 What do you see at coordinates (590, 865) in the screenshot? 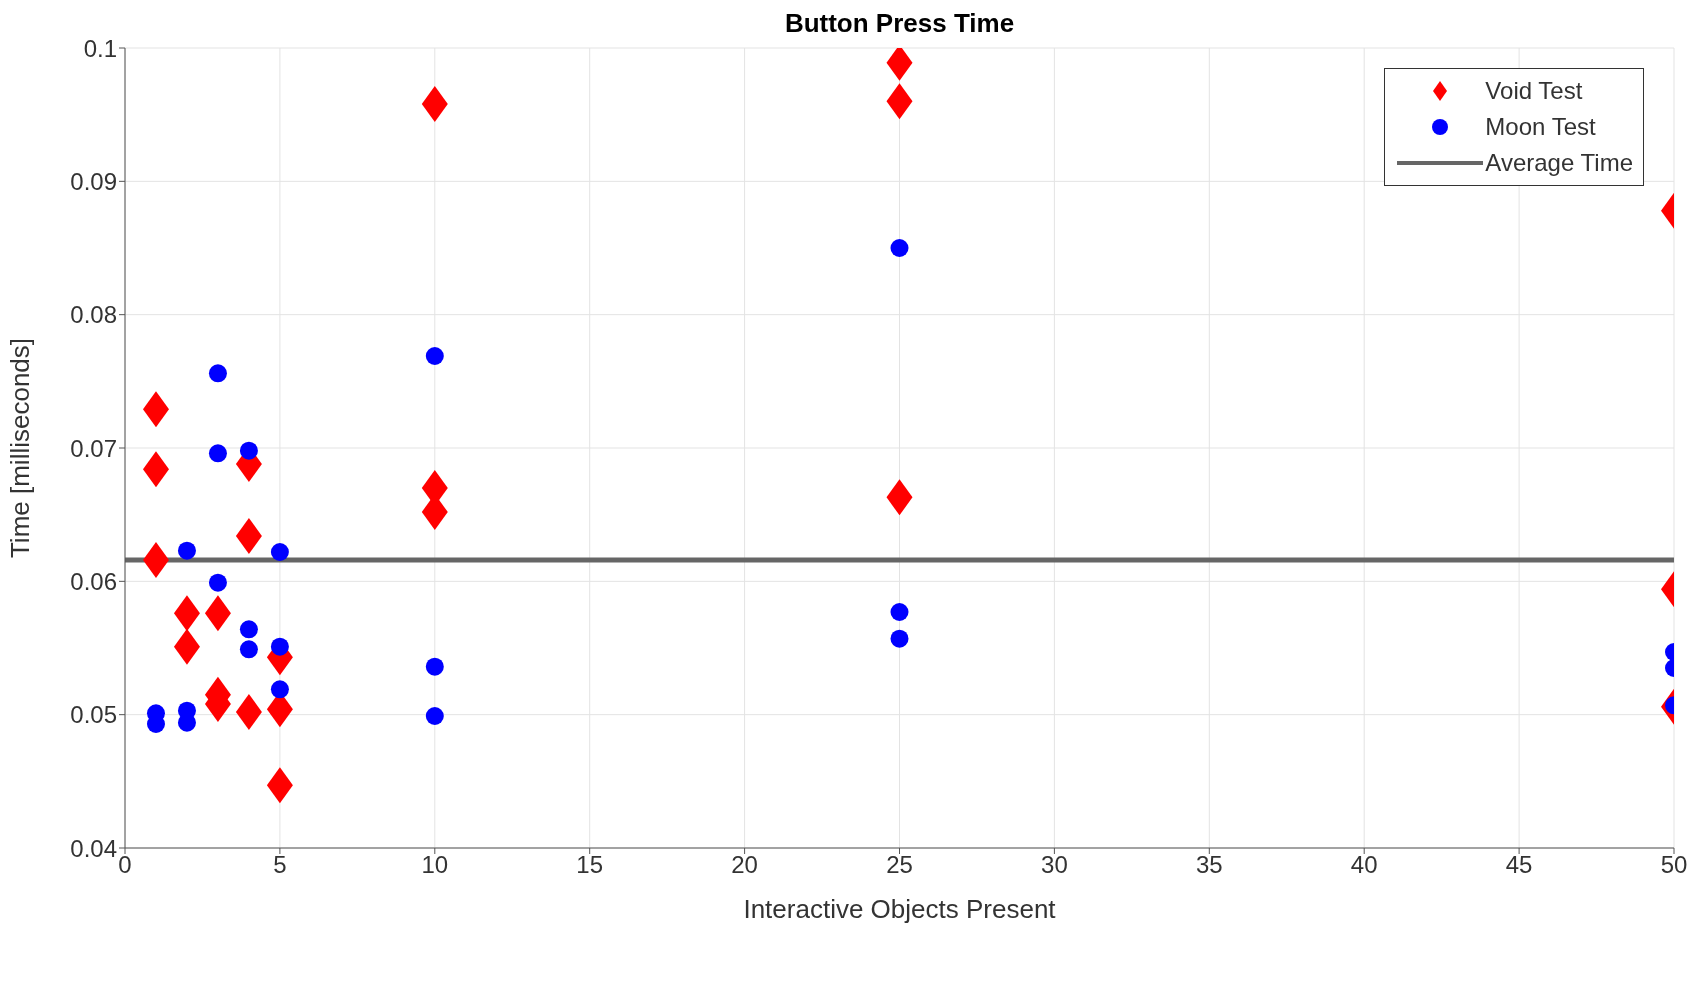
I see `x-tick-label: 15` at bounding box center [590, 865].